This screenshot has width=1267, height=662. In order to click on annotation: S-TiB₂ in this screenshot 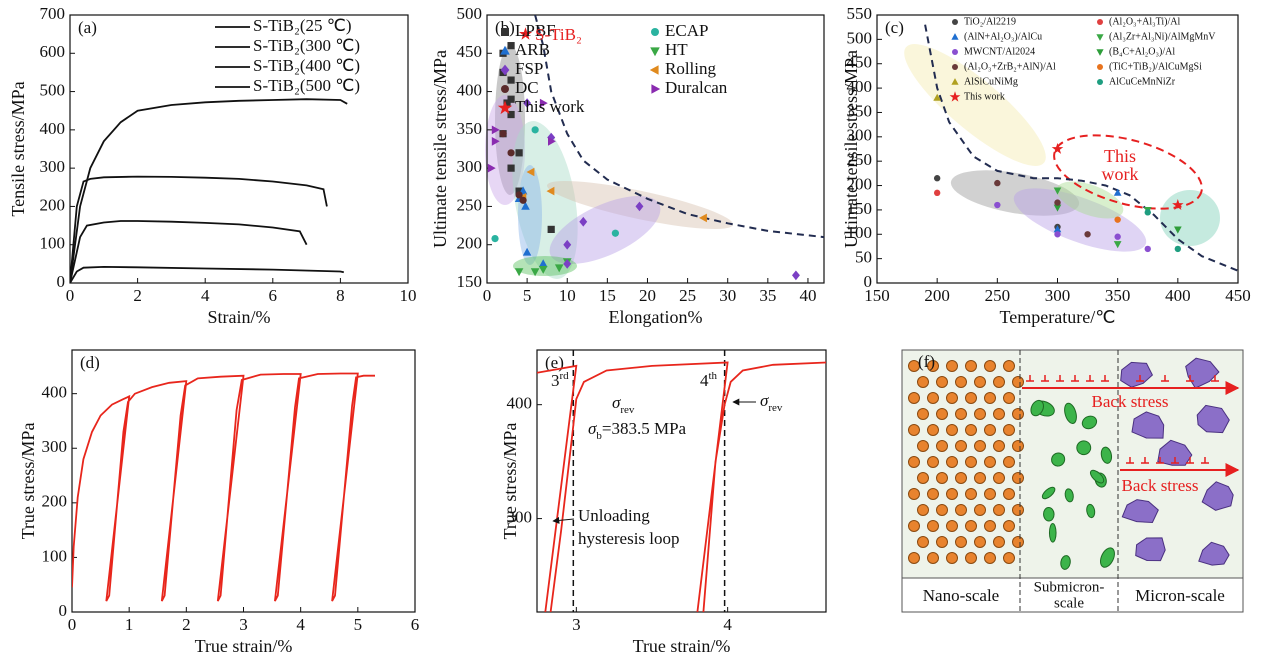, I will do `click(558, 34)`.